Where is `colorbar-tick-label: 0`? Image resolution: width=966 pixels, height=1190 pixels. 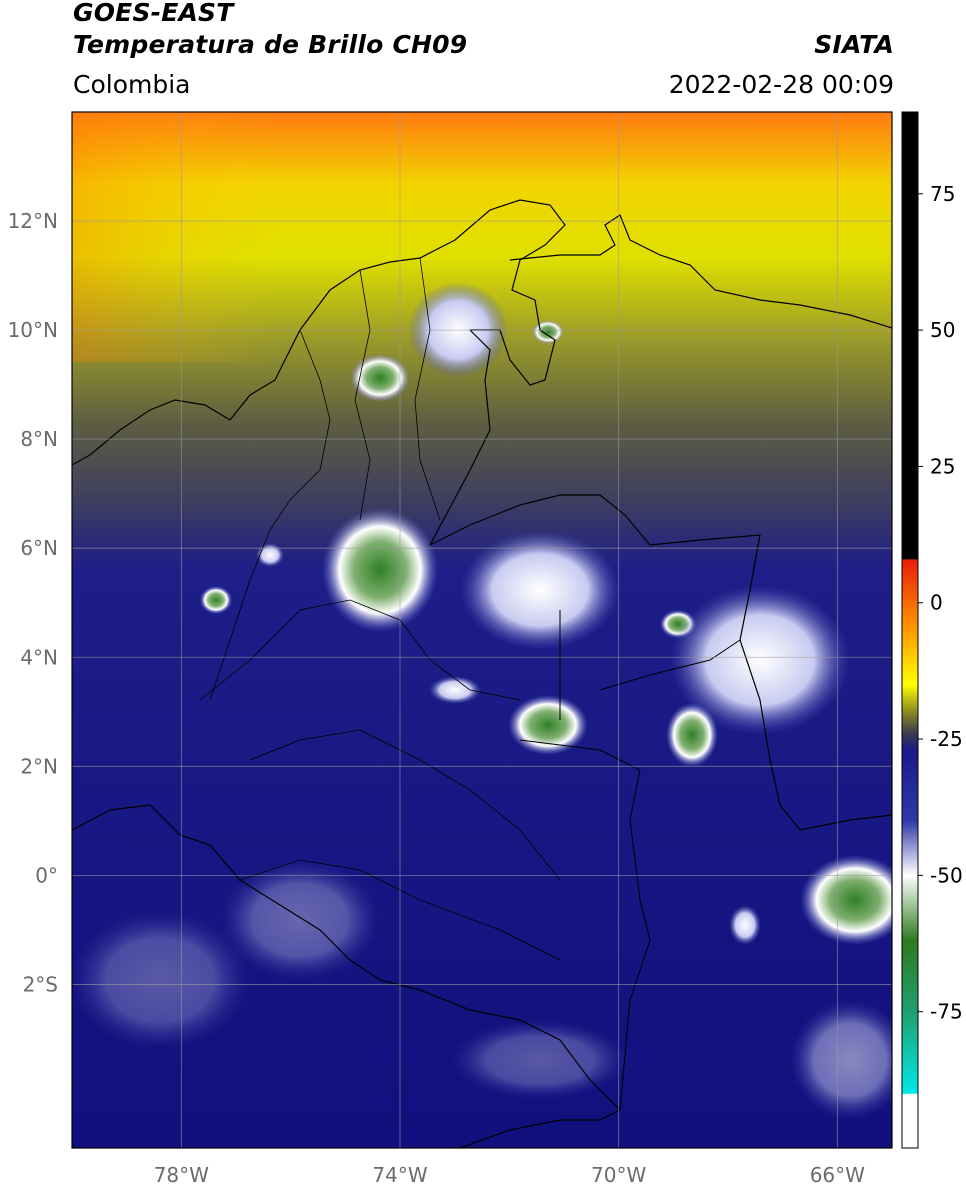
colorbar-tick-label: 0 is located at coordinates (936, 603).